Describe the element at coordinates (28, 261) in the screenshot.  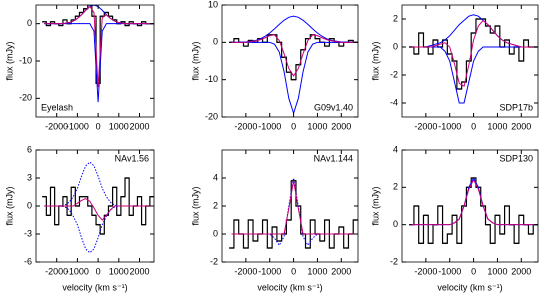
I see `y-tick-label: -6` at that location.